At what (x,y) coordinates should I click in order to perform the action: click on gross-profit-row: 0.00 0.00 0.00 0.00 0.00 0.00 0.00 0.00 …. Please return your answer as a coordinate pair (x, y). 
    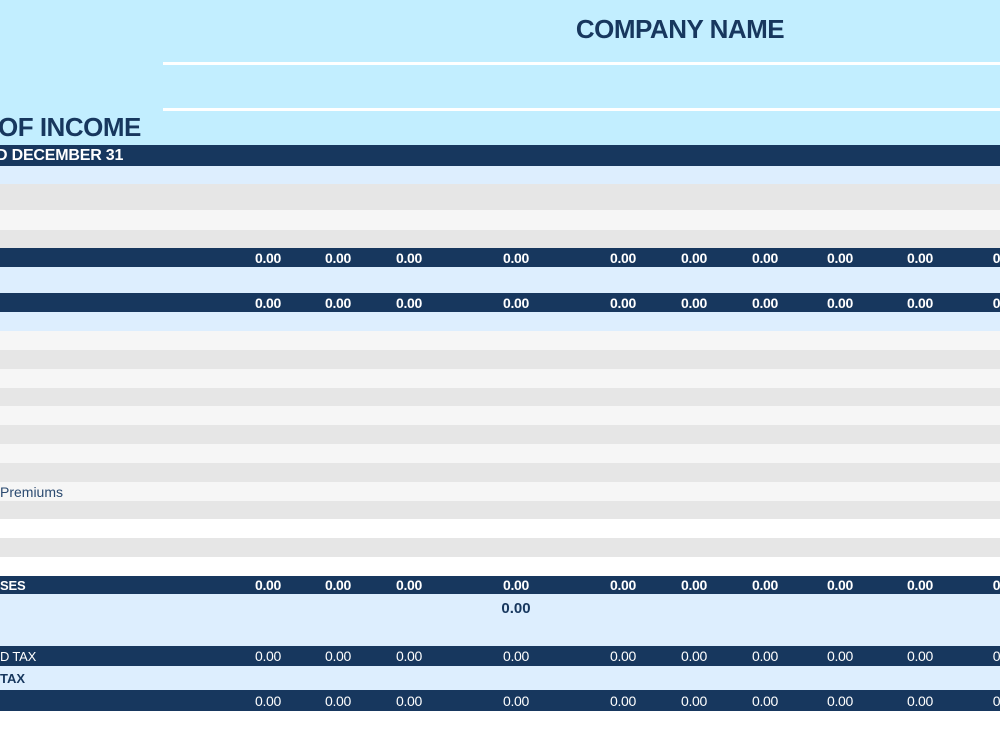
    Looking at the image, I should click on (500, 302).